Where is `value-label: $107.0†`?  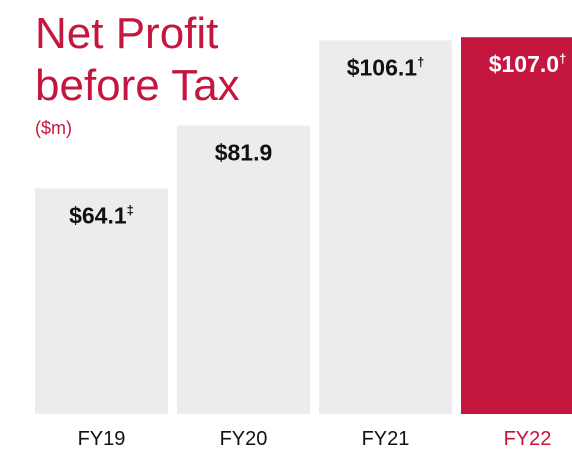
value-label: $107.0† is located at coordinates (528, 64).